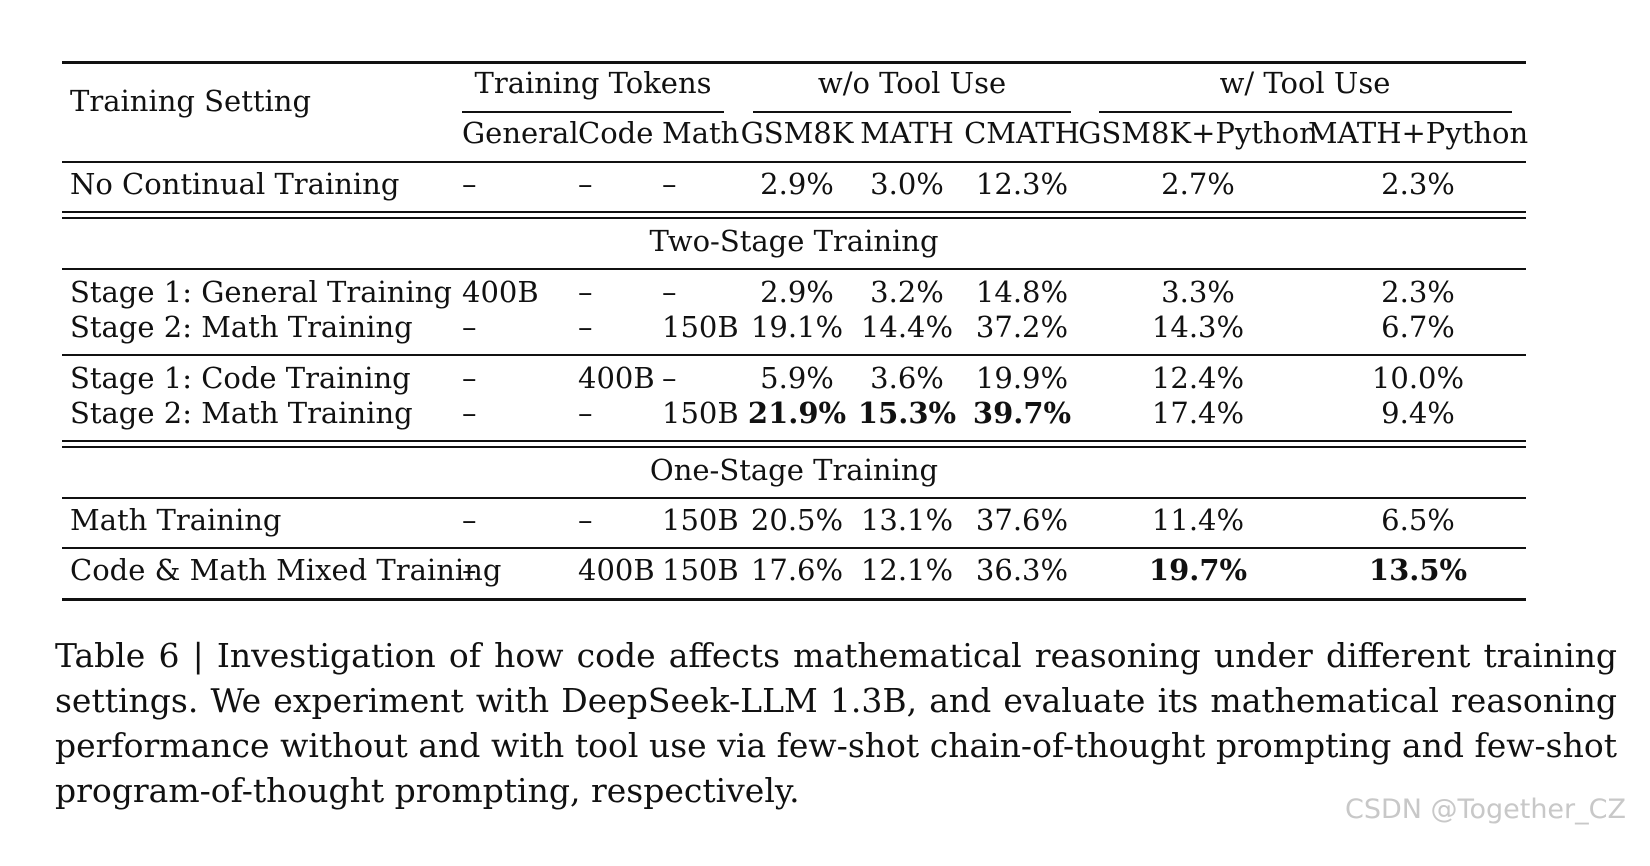 The image size is (1650, 866). What do you see at coordinates (286, 570) in the screenshot?
I see `row-label: Code & Math Mixed Training` at bounding box center [286, 570].